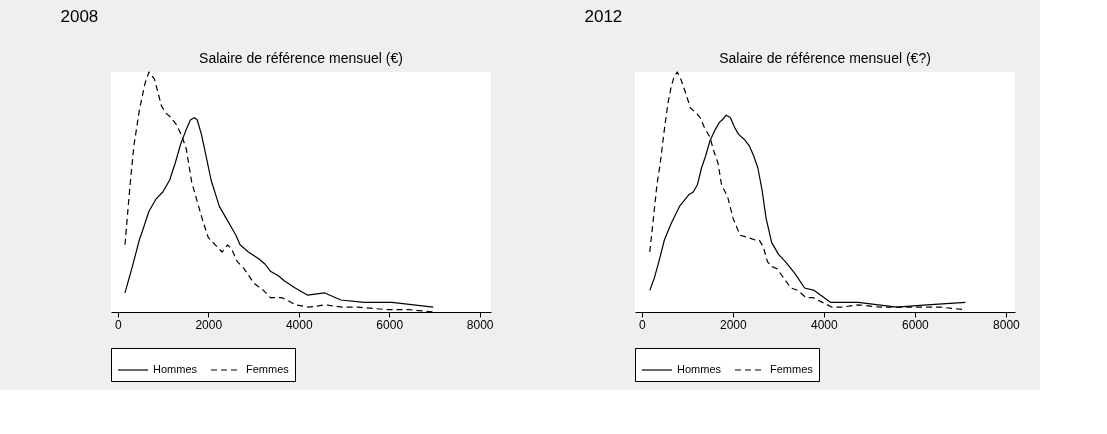  What do you see at coordinates (603, 16) in the screenshot?
I see `chart-title: 2012` at bounding box center [603, 16].